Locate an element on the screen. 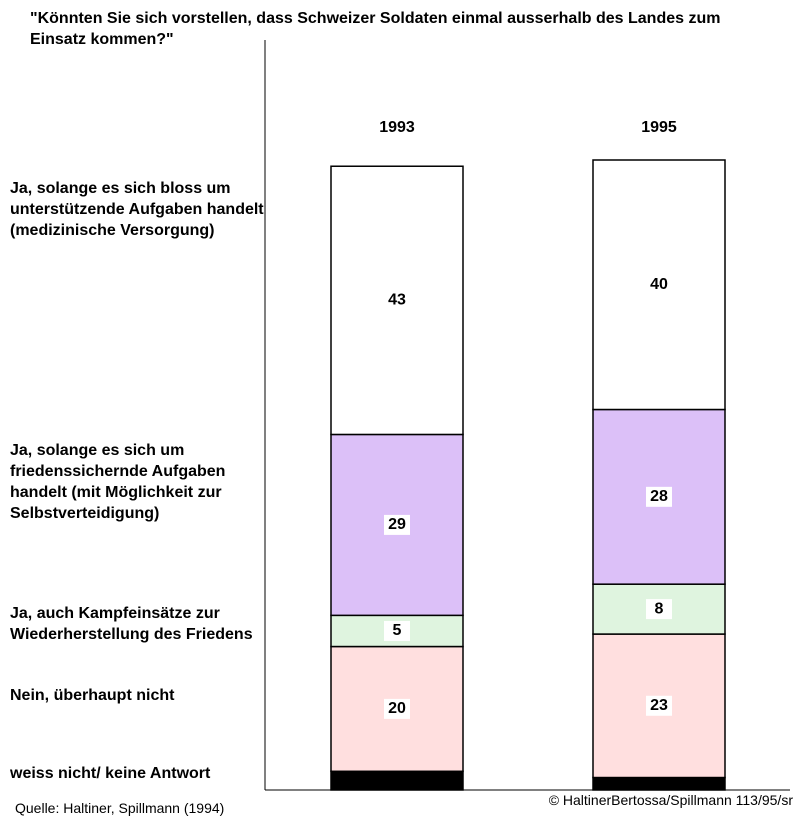  value-label: 43 is located at coordinates (397, 300).